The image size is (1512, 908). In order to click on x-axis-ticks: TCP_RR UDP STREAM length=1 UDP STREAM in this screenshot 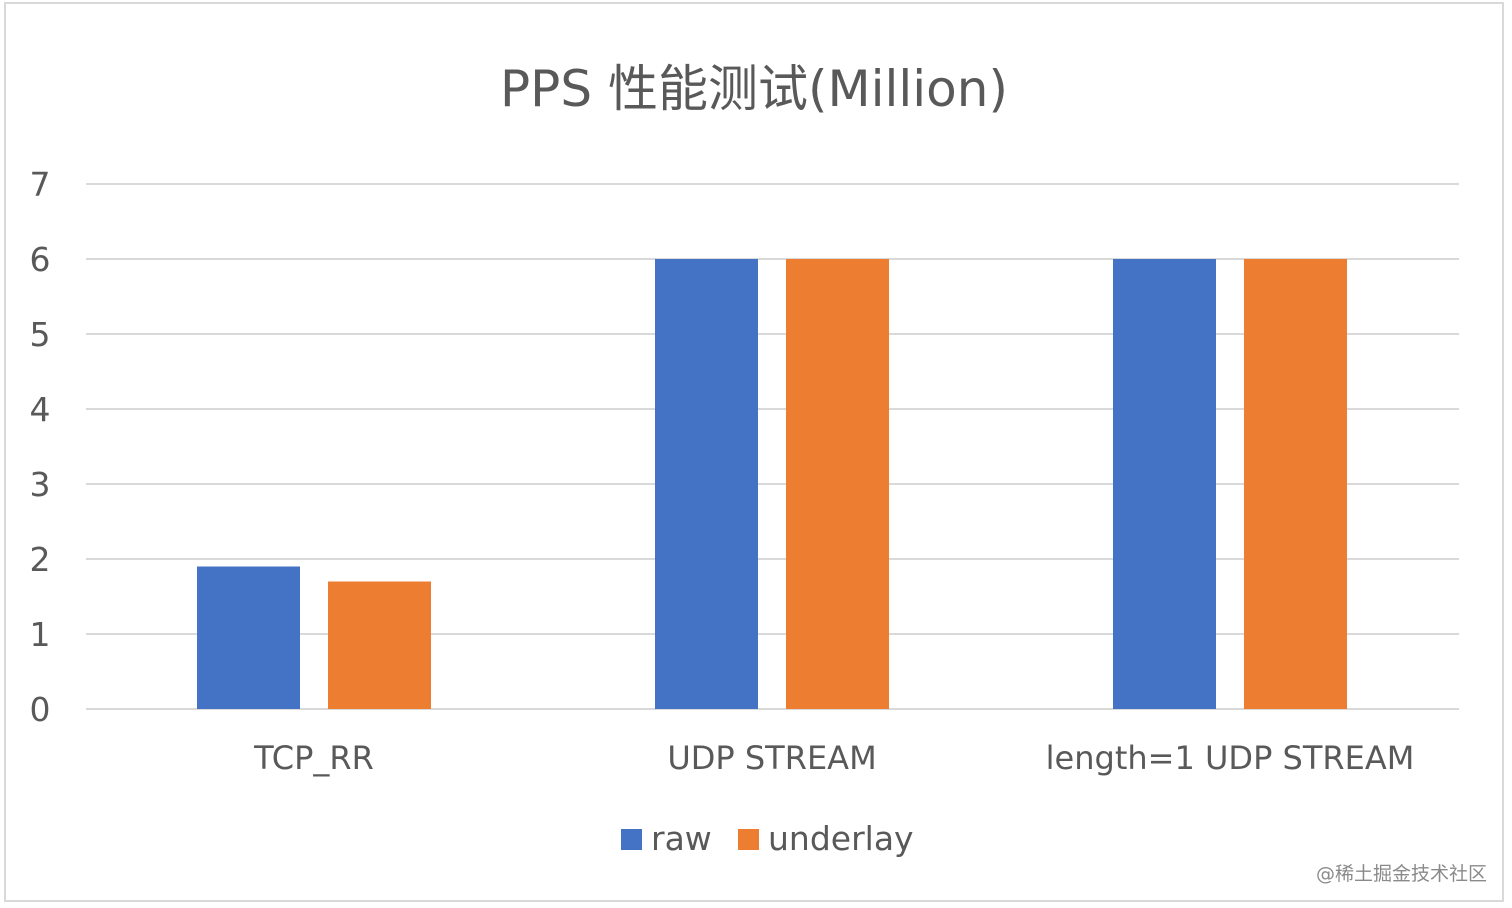, I will do `click(833, 758)`.